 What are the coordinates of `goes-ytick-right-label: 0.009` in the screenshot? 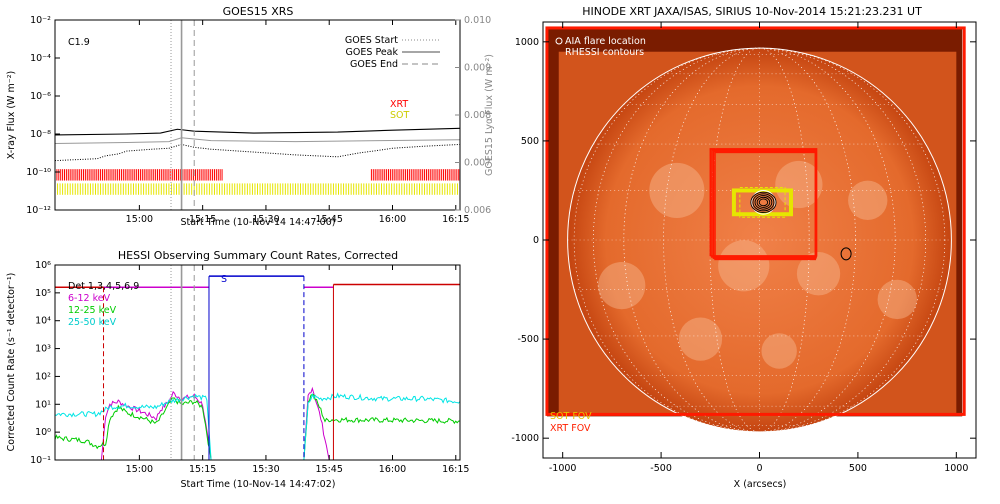 It's located at (477, 68).